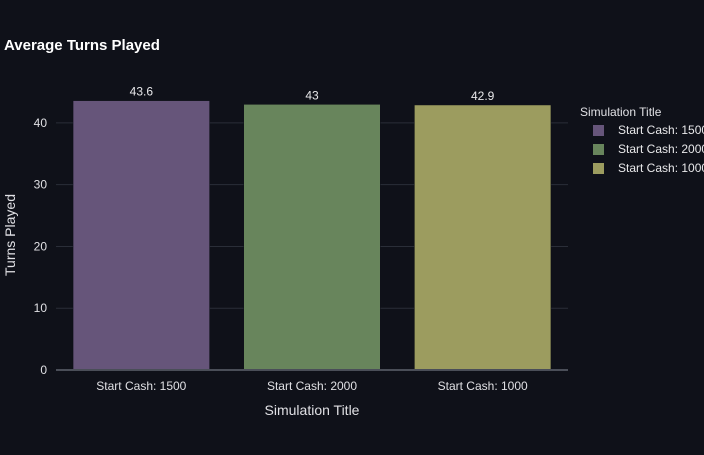  I want to click on x-tick-label: Start Cash: 1000, so click(483, 386).